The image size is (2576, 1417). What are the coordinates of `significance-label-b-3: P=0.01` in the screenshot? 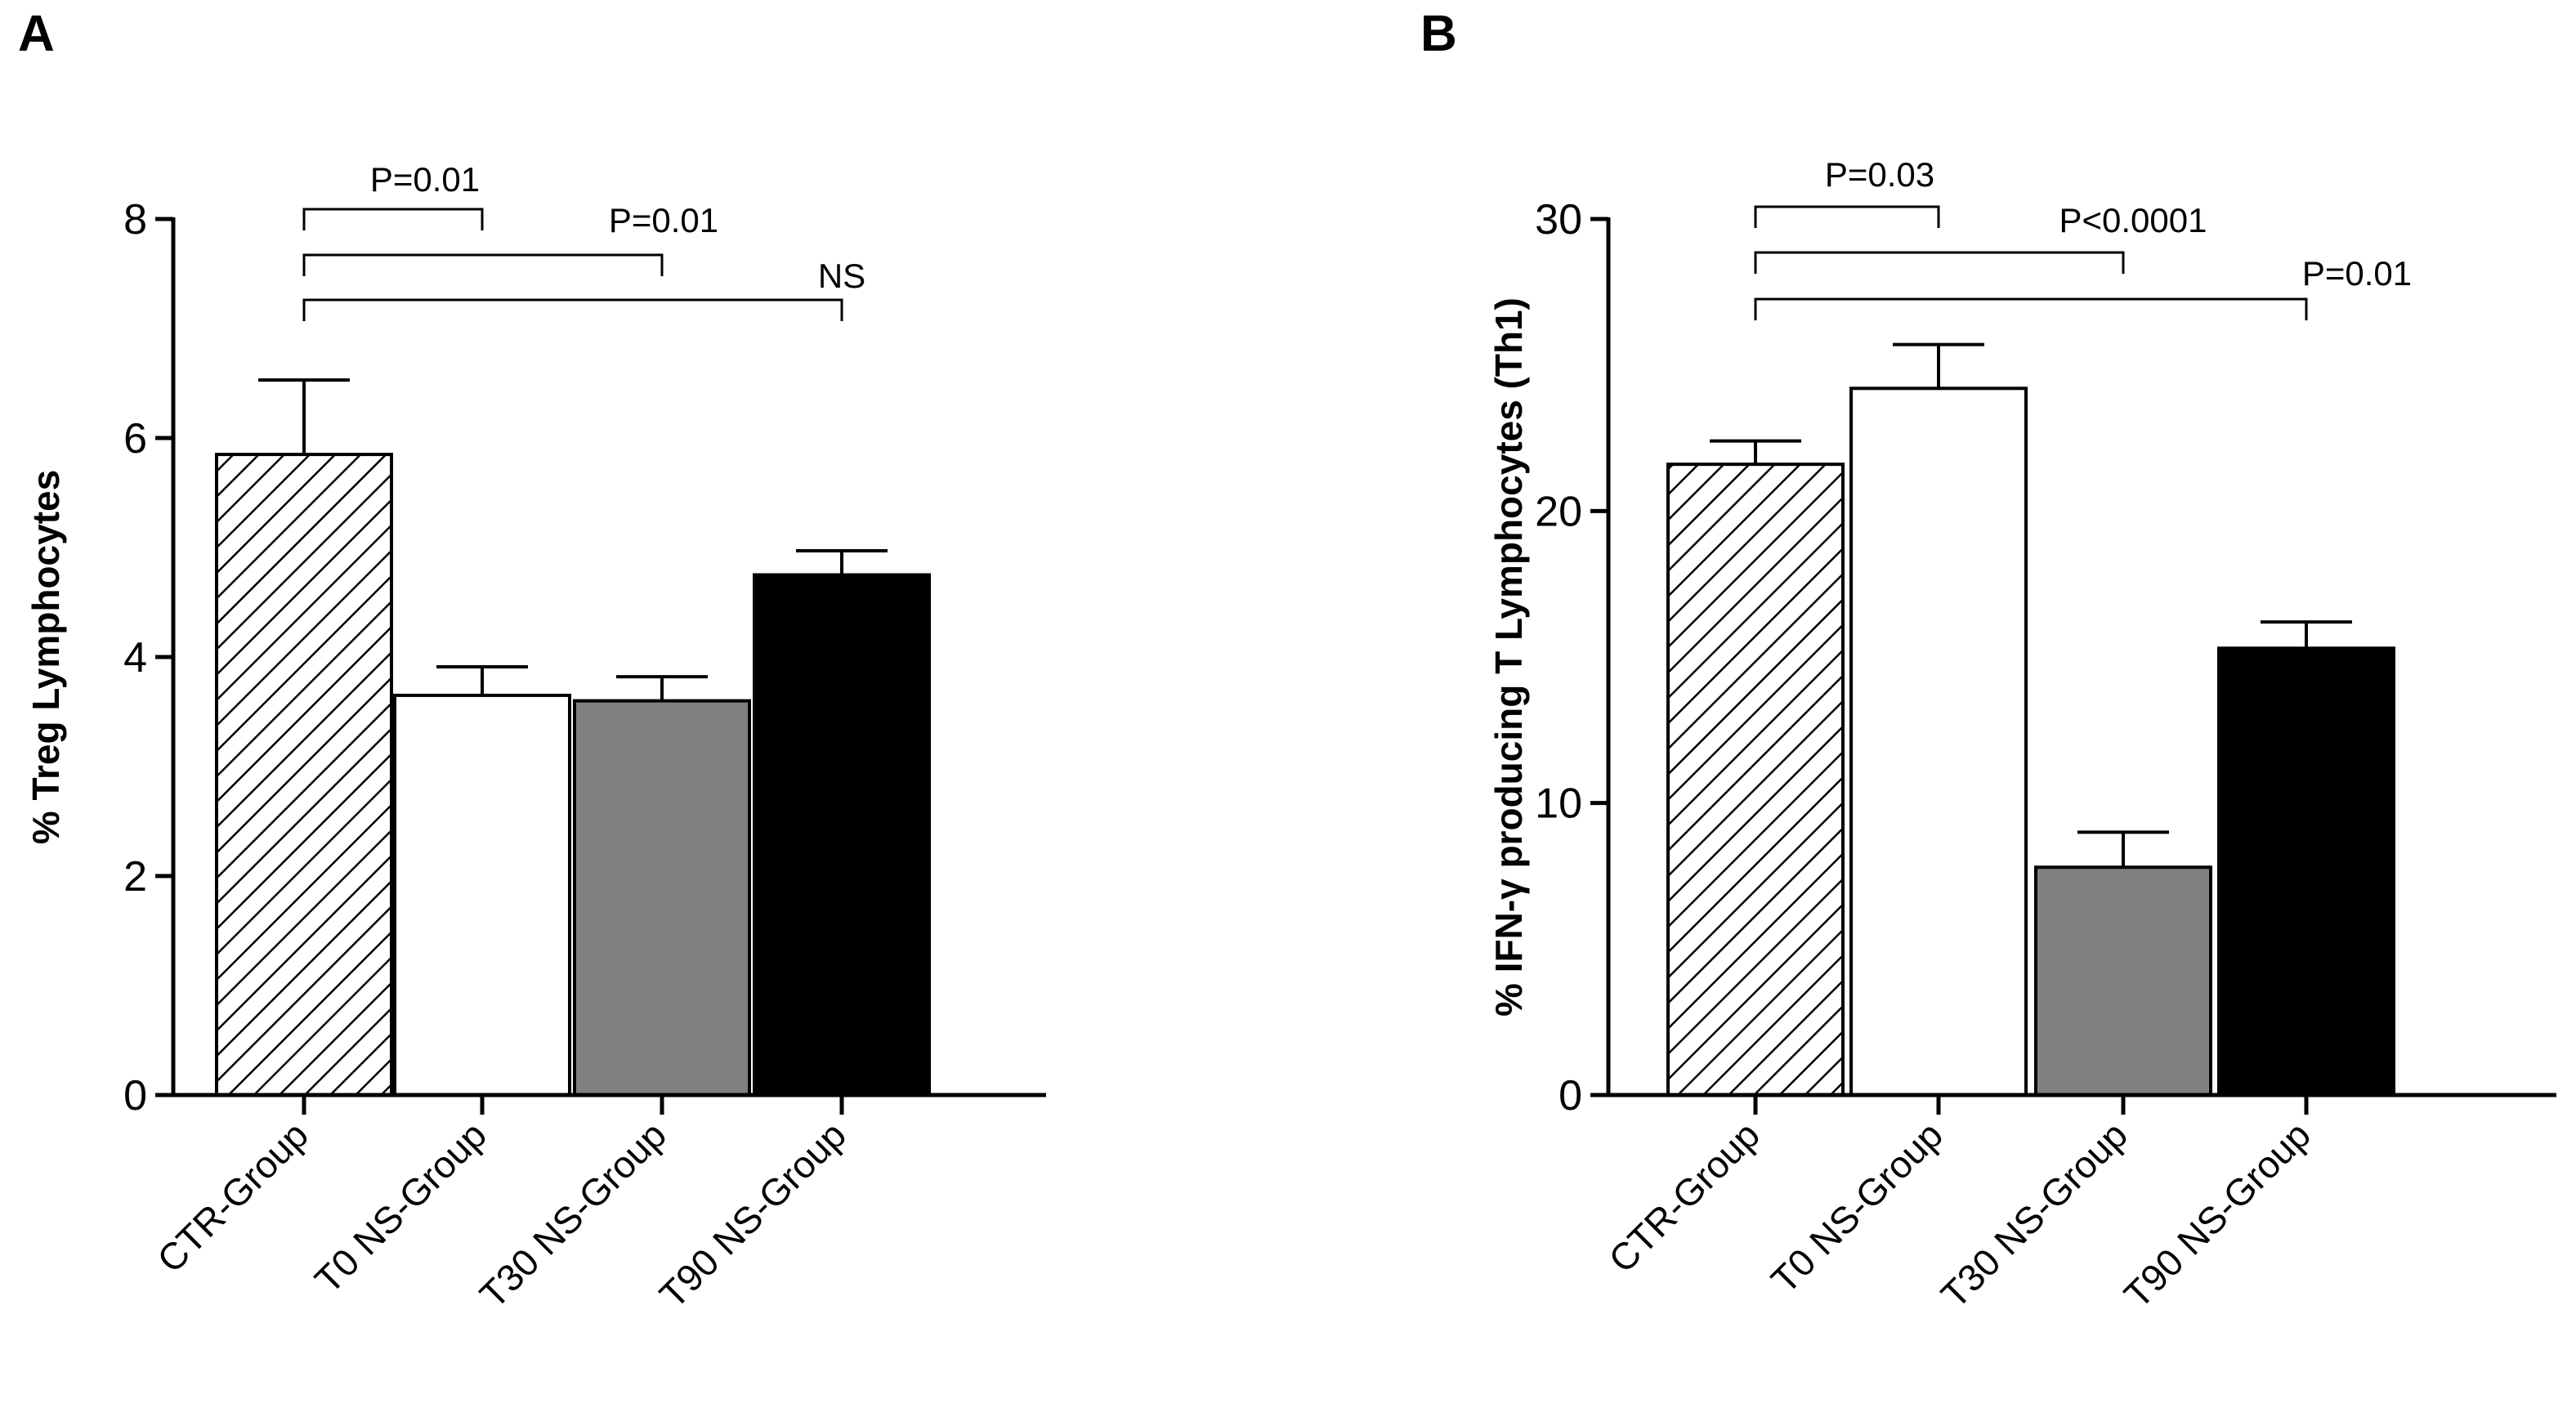 It's located at (2357, 273).